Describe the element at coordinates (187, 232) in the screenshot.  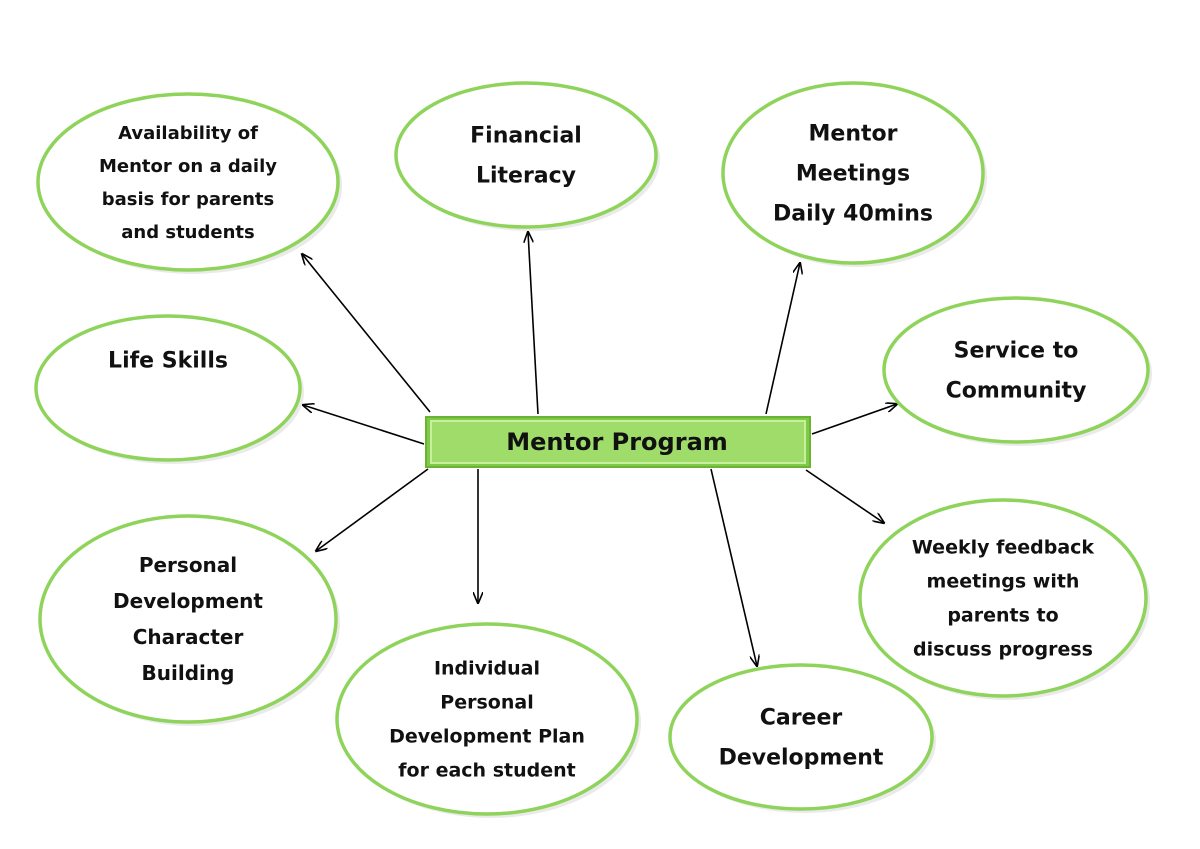
I see `node-label-line: and students` at that location.